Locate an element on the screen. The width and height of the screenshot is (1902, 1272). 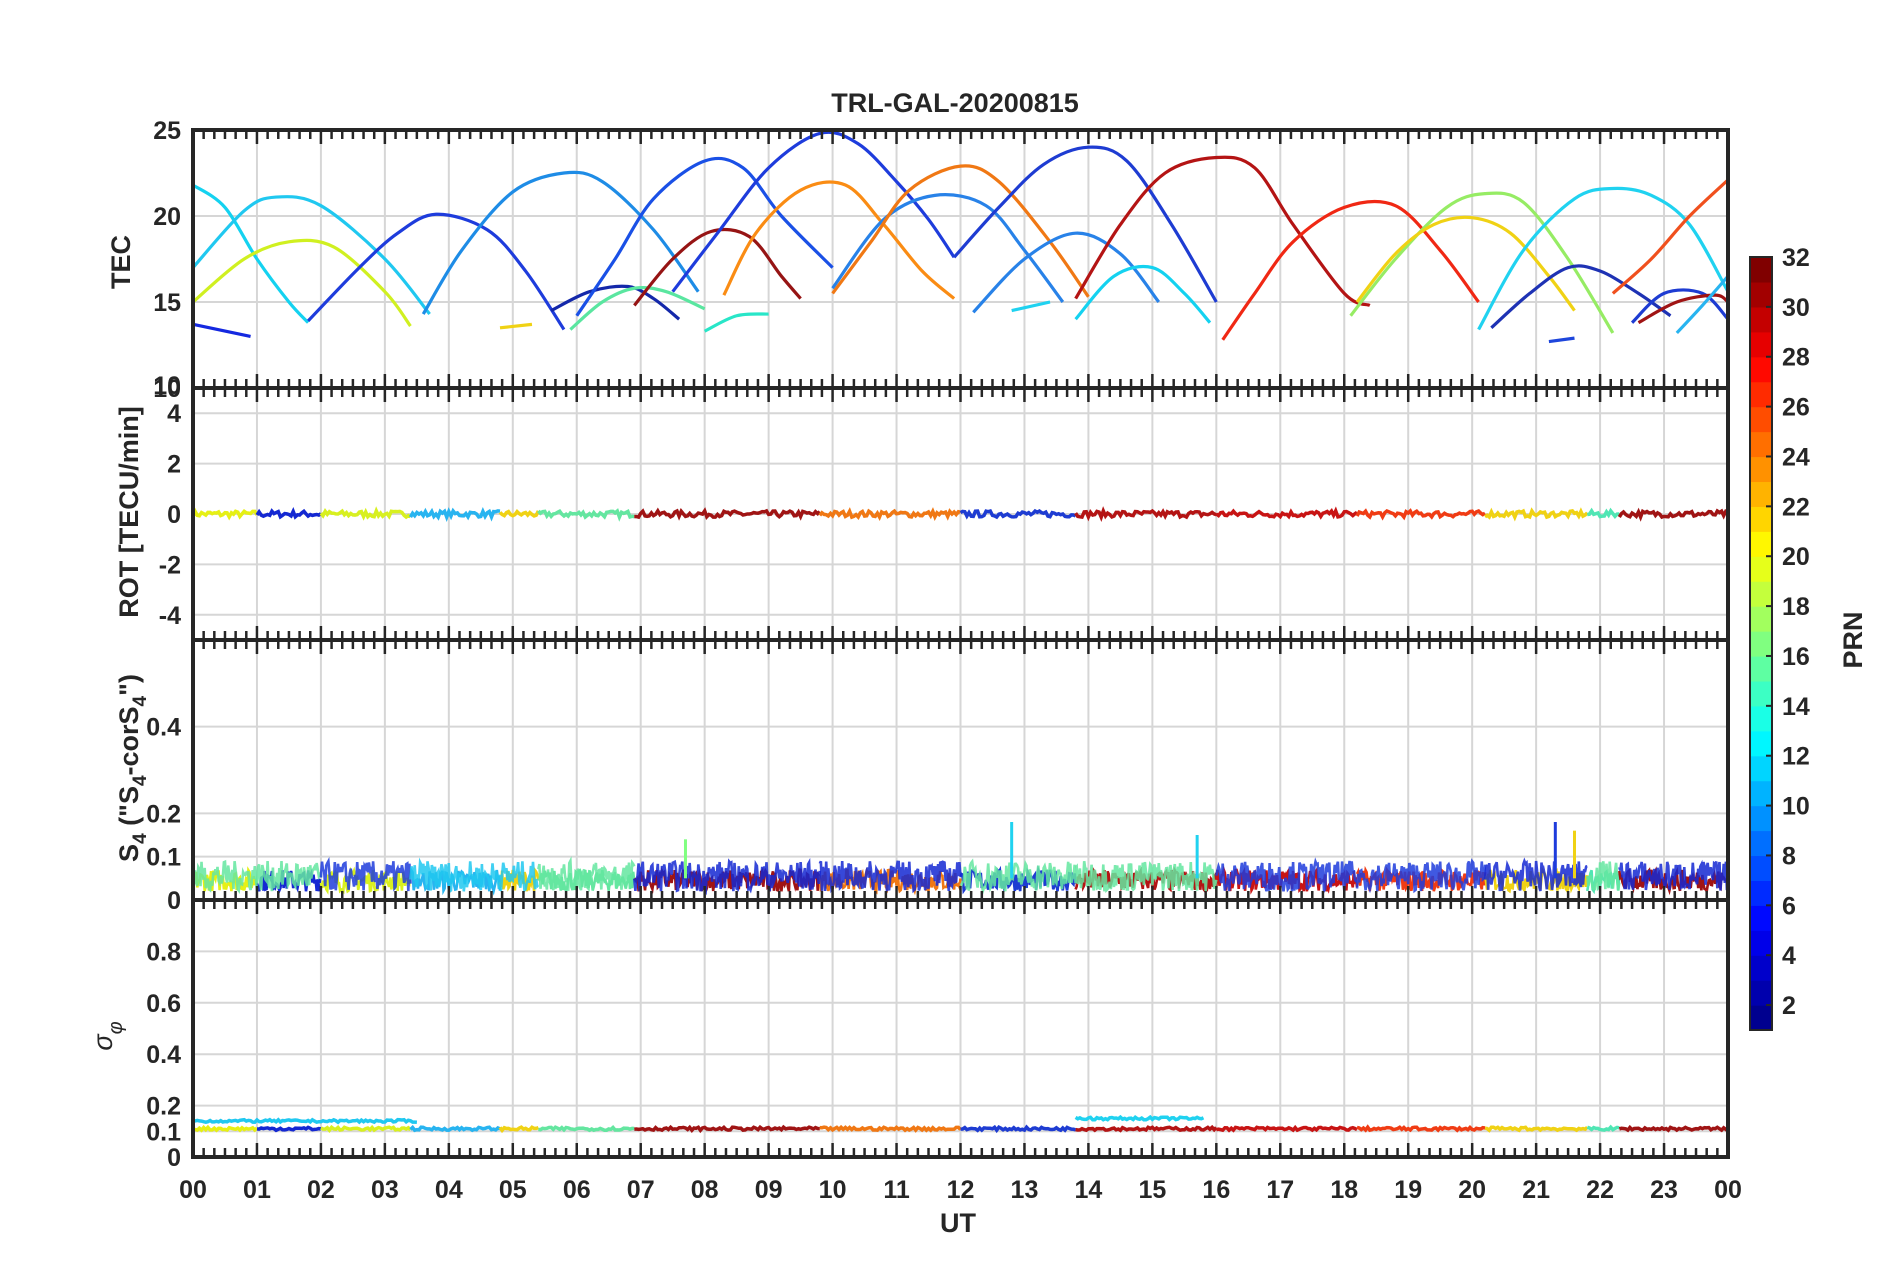
colorbar-tick-label: 32 is located at coordinates (1796, 258).